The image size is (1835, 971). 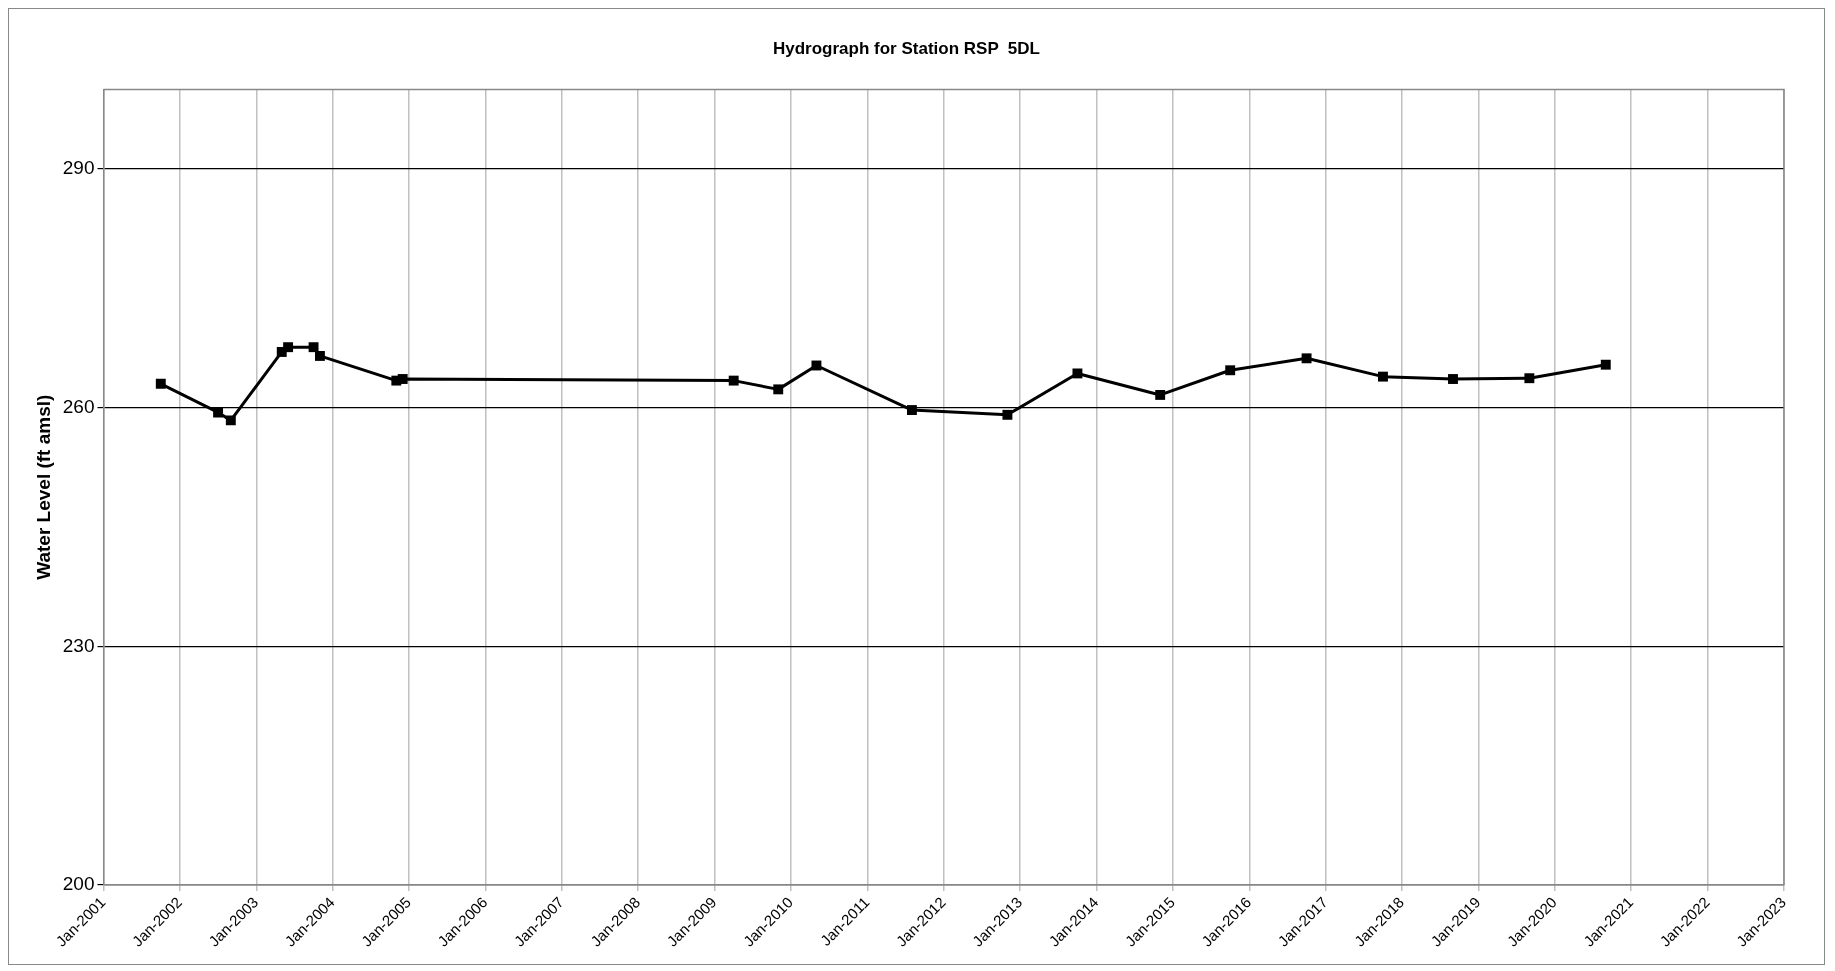 What do you see at coordinates (906, 48) in the screenshot?
I see `chart-title: Hydrograph for Station RSP 5DL` at bounding box center [906, 48].